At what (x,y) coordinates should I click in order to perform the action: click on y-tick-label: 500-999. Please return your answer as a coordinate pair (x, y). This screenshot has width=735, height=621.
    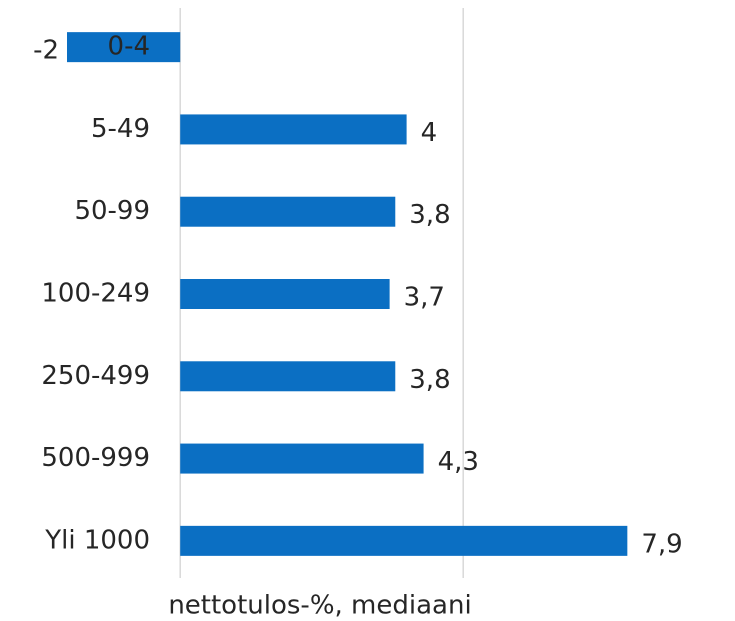
    Looking at the image, I should click on (95, 458).